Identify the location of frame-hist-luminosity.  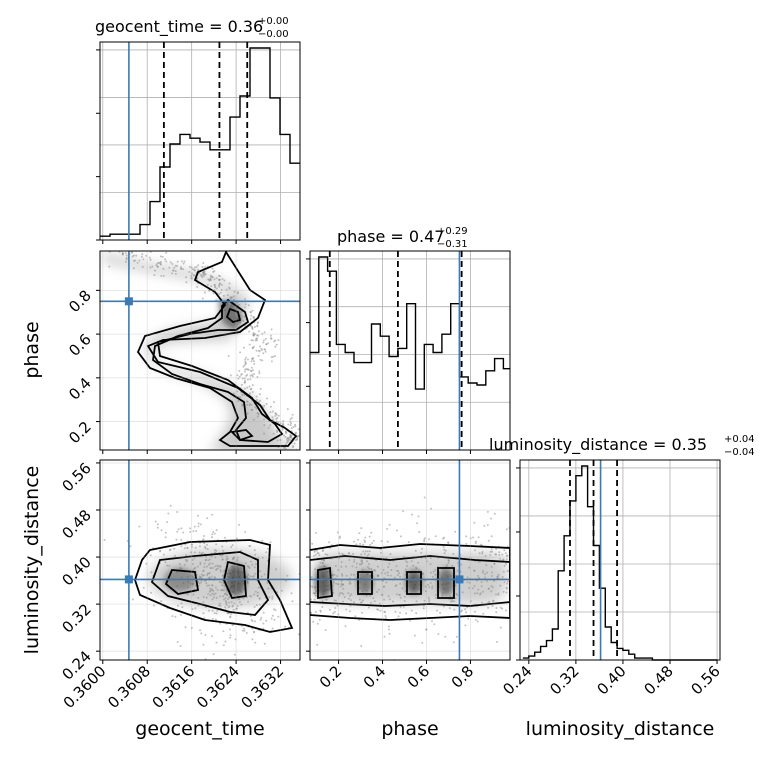
(620, 560).